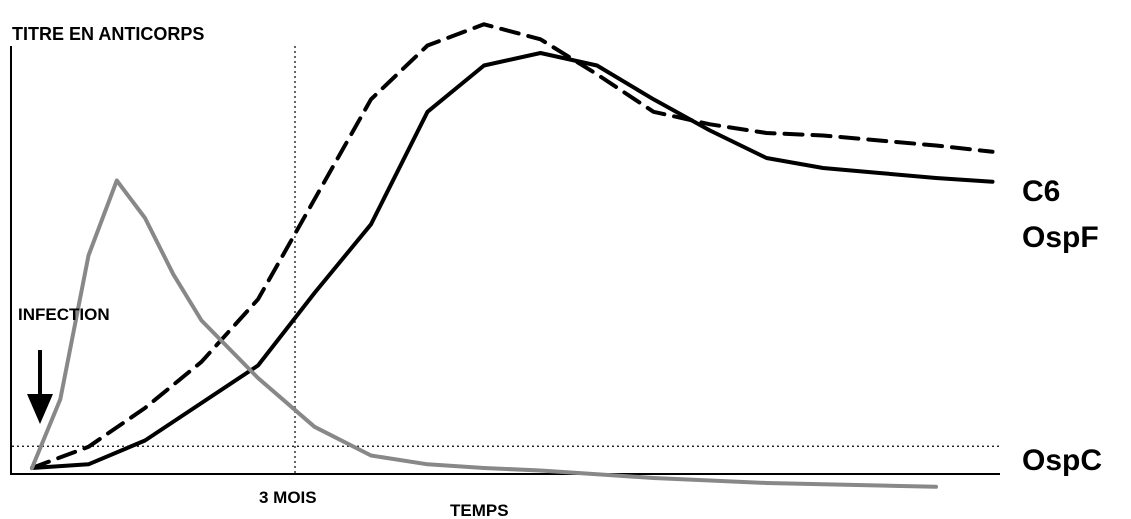  What do you see at coordinates (288, 497) in the screenshot?
I see `x-marker-label: 3 MOIS` at bounding box center [288, 497].